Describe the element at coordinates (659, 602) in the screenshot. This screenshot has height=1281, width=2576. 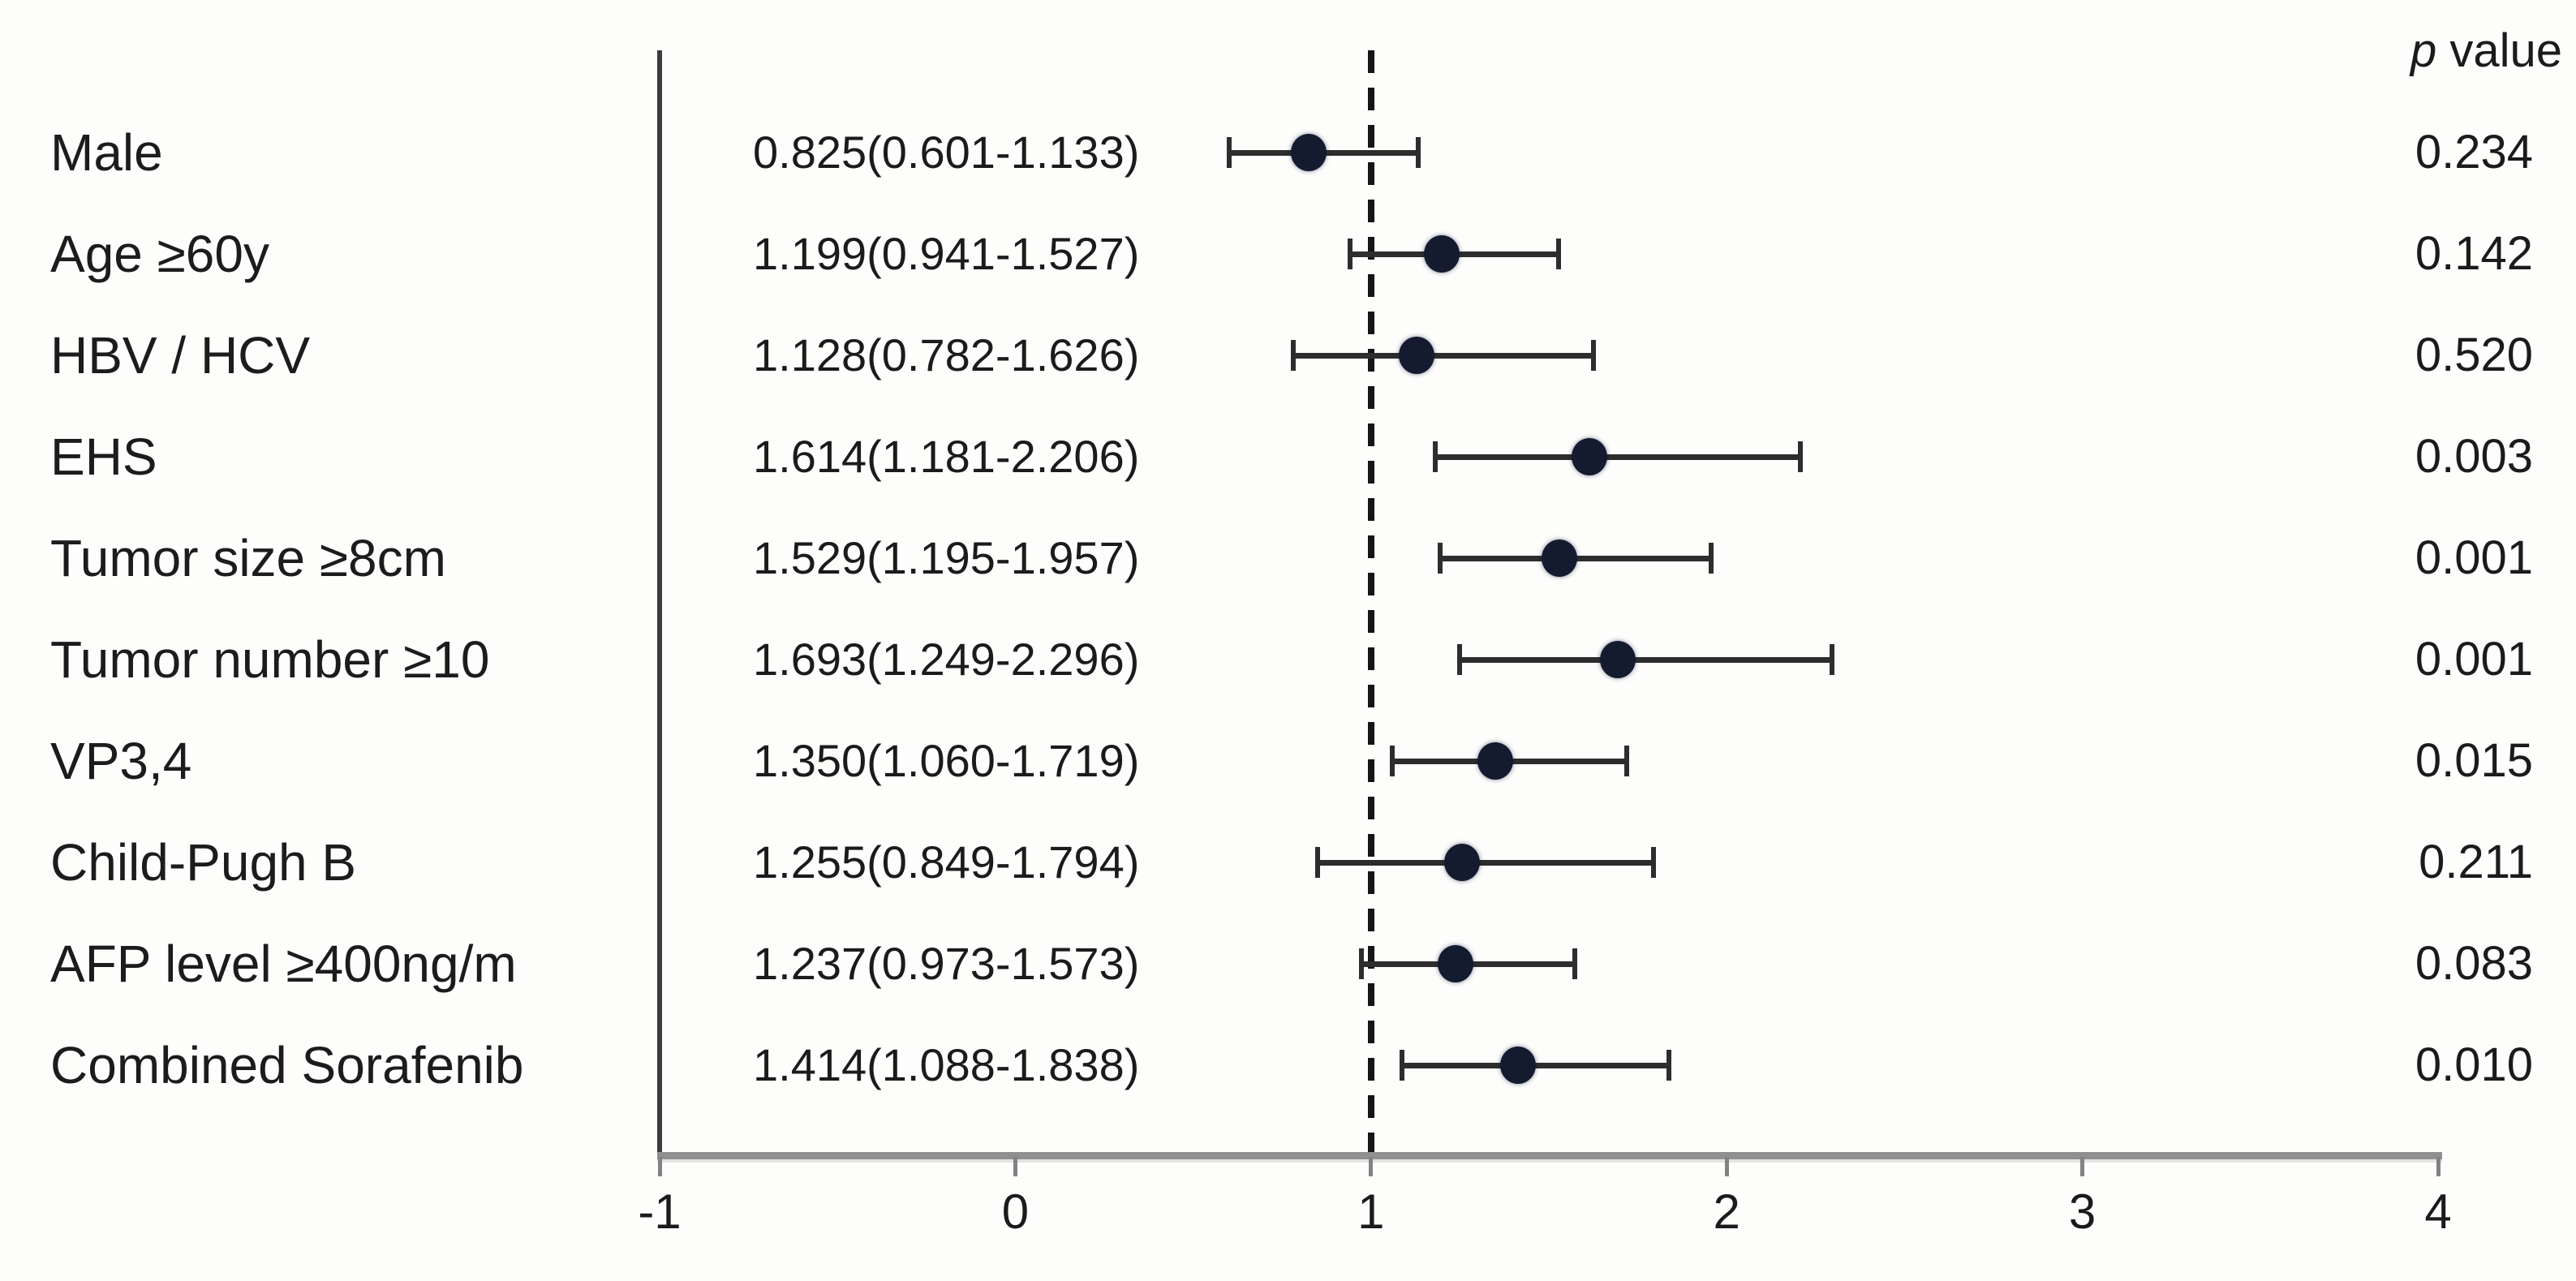
I see `y-axis-line` at that location.